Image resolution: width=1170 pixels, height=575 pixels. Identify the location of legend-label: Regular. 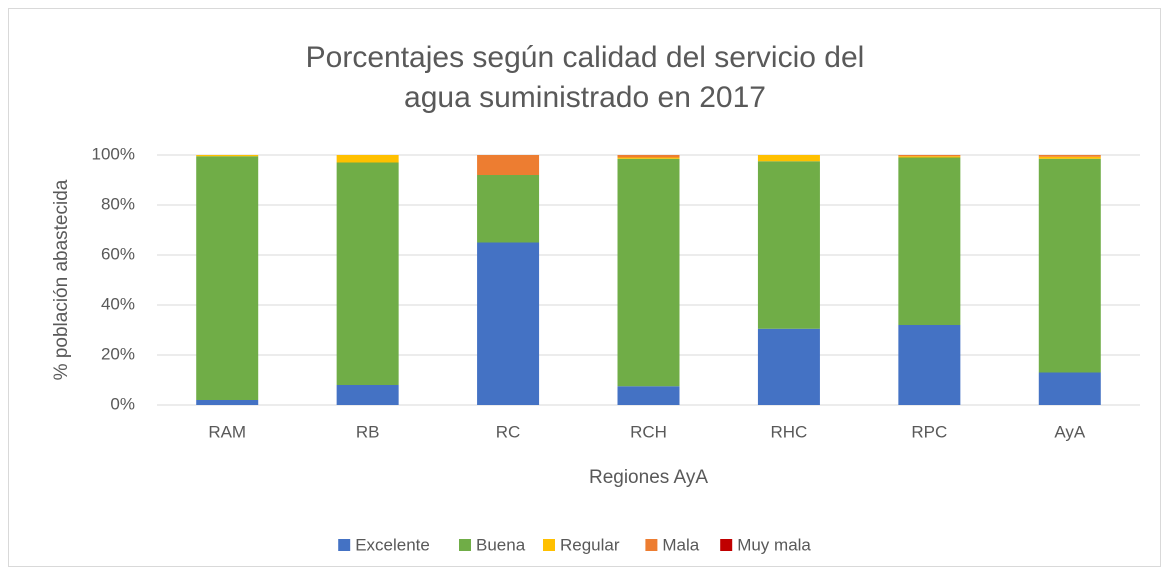
(590, 544).